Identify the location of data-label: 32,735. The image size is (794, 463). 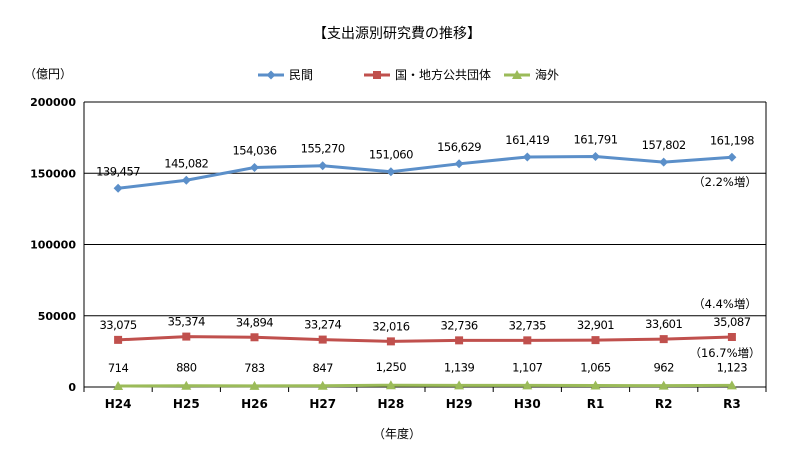
(527, 325).